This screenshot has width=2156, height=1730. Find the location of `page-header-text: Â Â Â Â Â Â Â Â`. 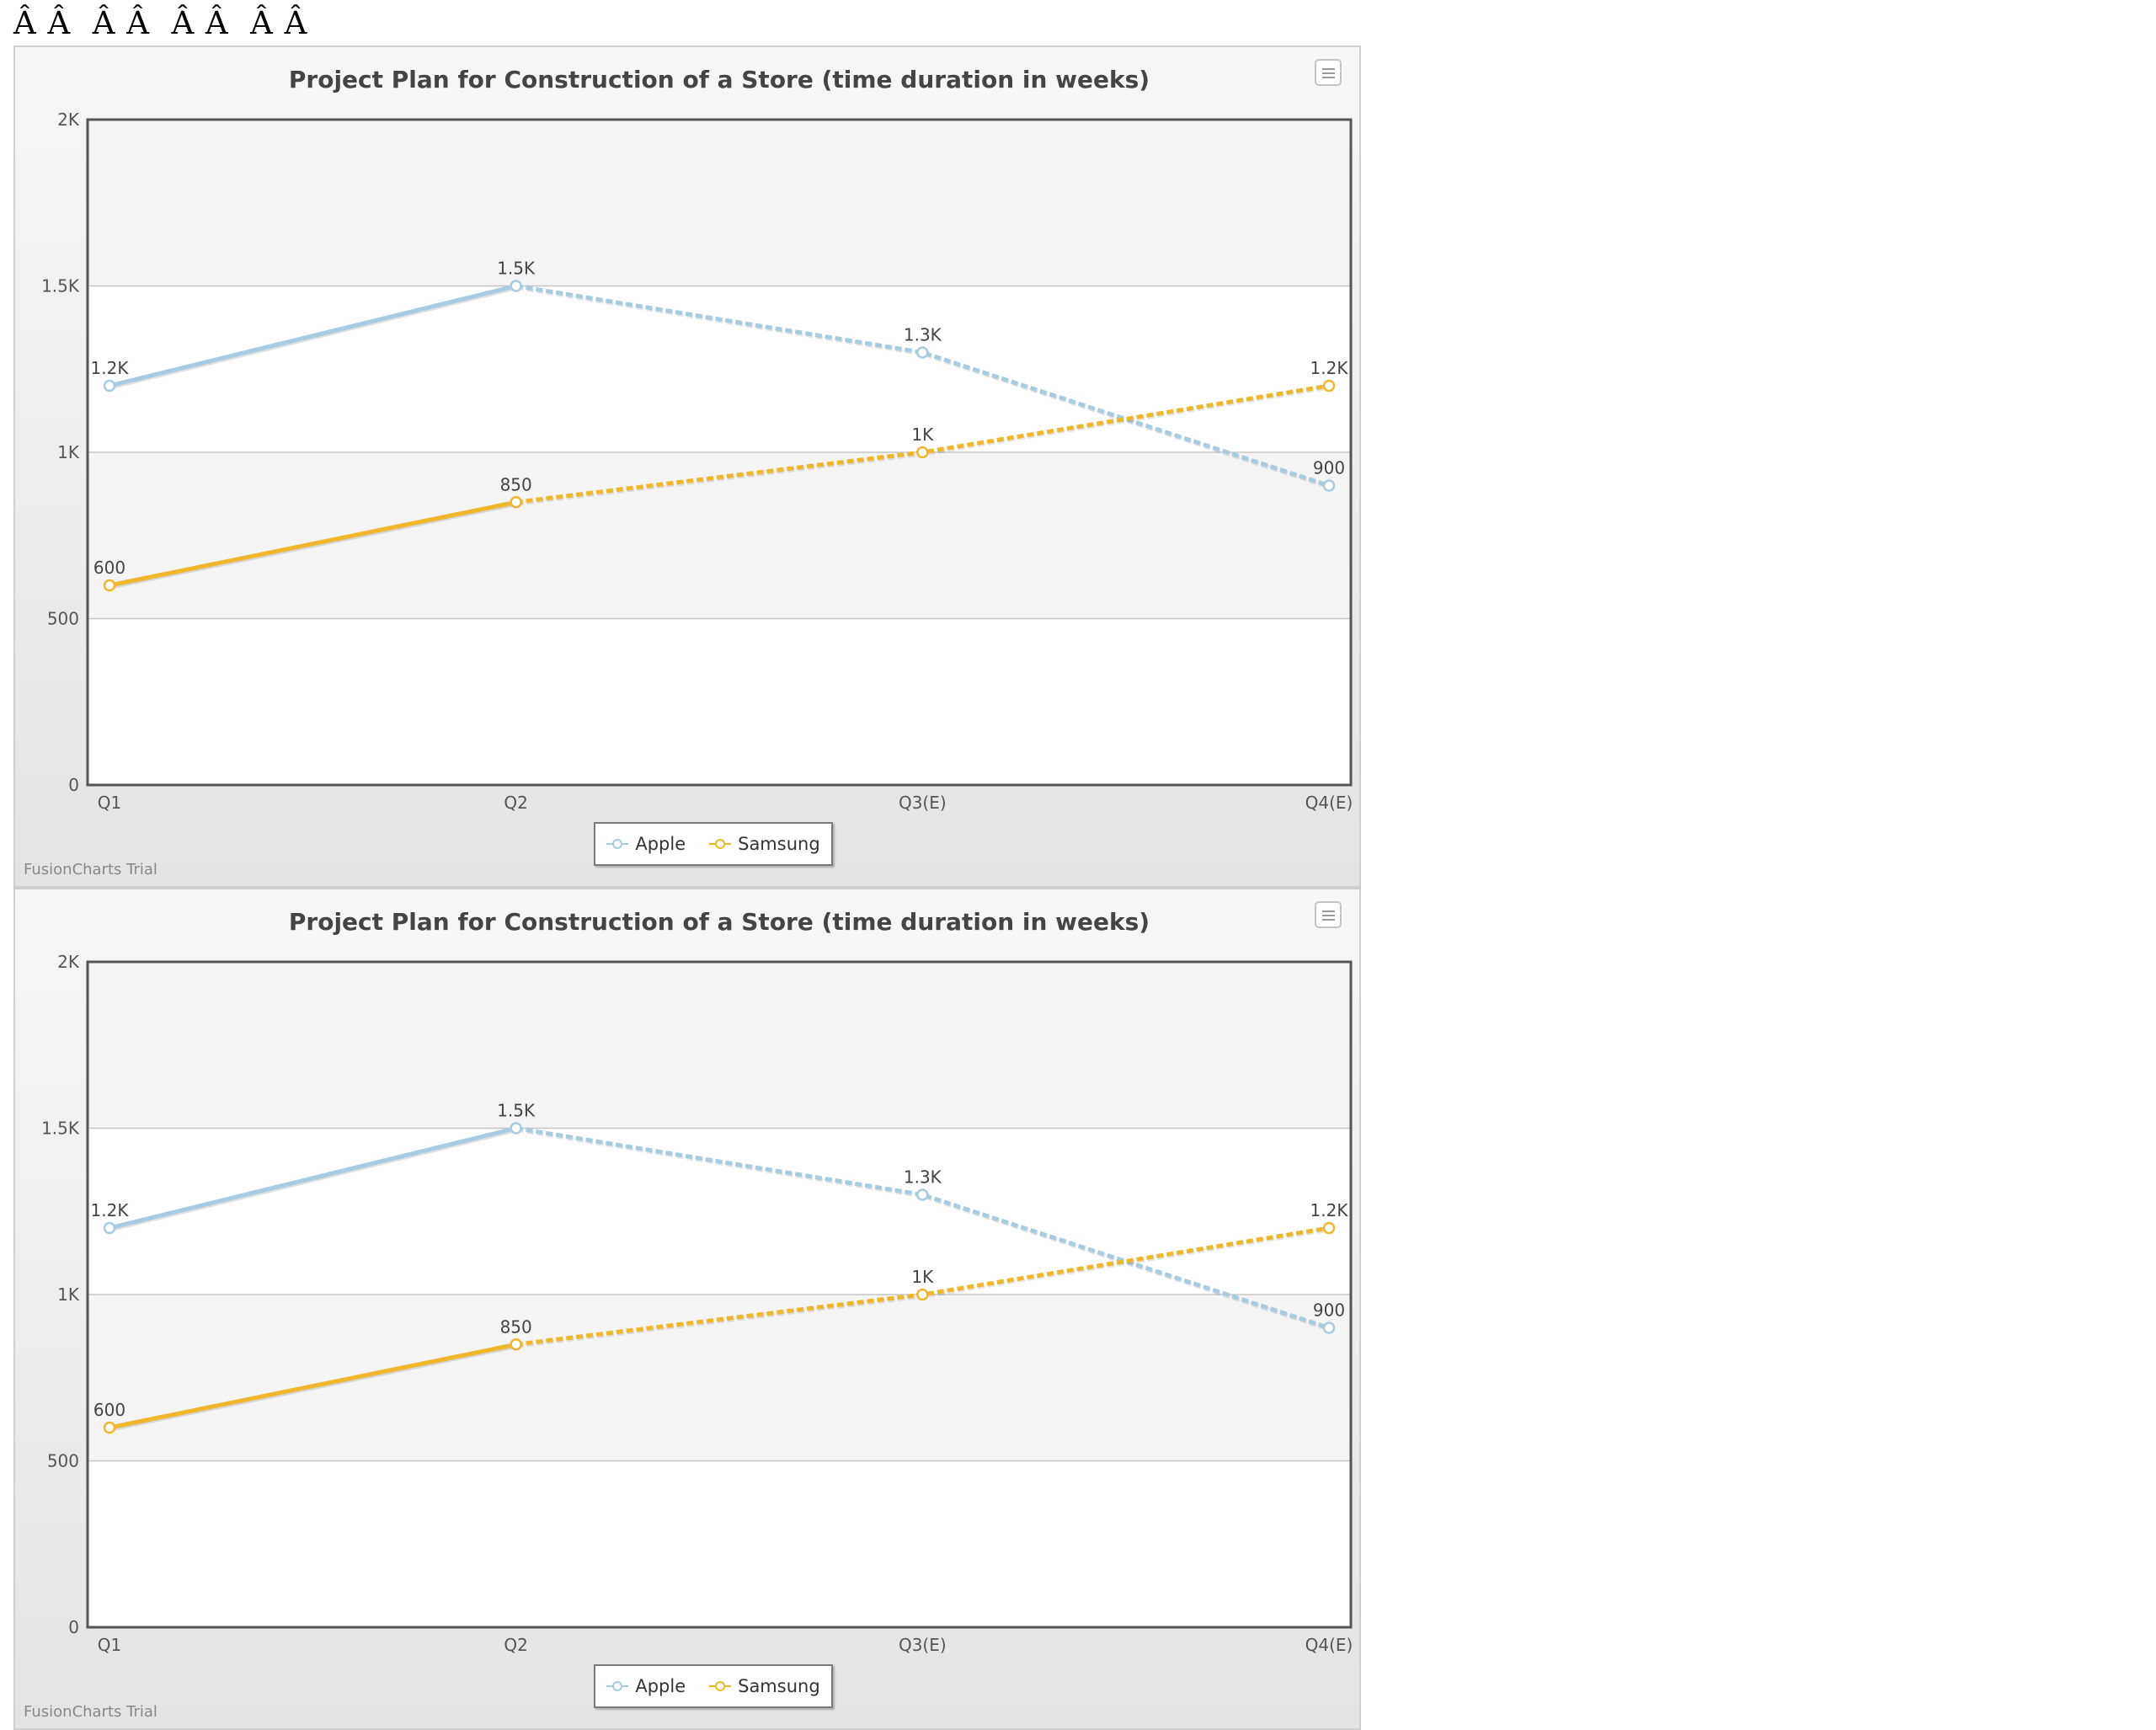

page-header-text: Â Â Â Â Â Â Â Â is located at coordinates (160, 23).